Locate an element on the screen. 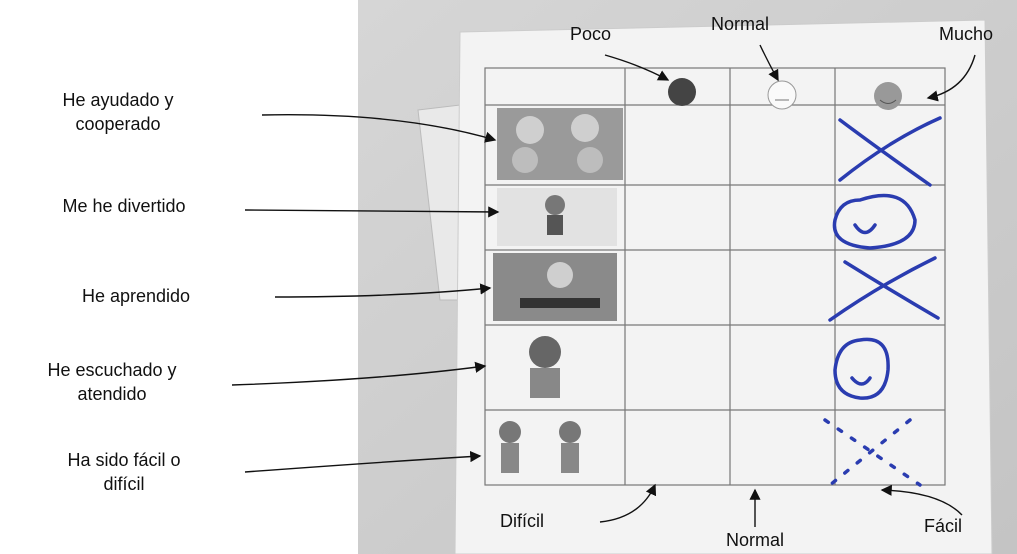 This screenshot has height=554, width=1017. row-label: Me he divertido is located at coordinates (123, 206).